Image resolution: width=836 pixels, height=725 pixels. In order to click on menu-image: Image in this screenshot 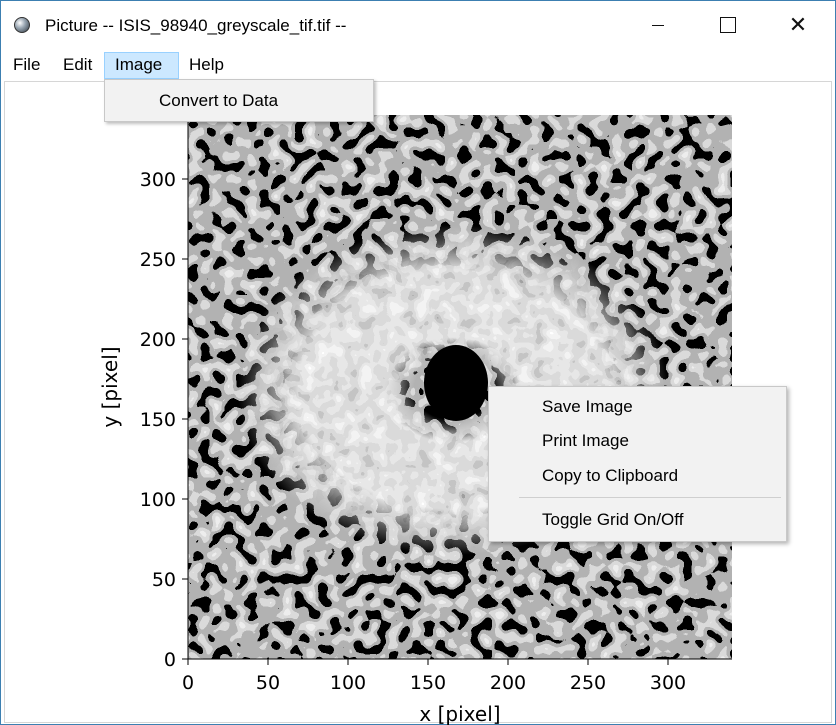, I will do `click(141, 65)`.